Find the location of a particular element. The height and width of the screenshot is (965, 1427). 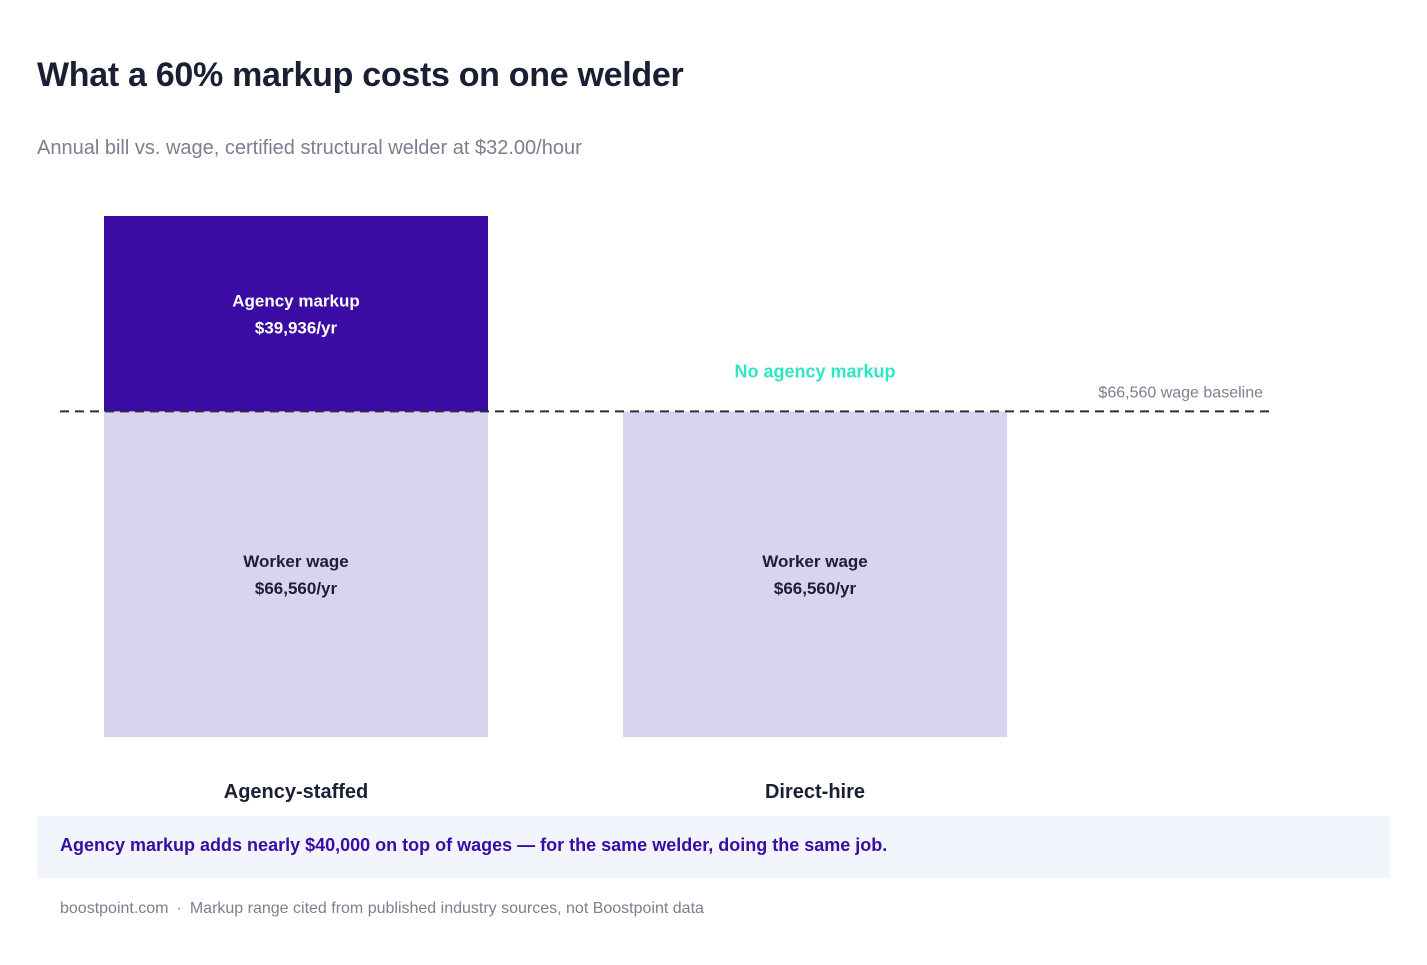

label-wage-name-agency-staffed: Worker wage is located at coordinates (296, 561).